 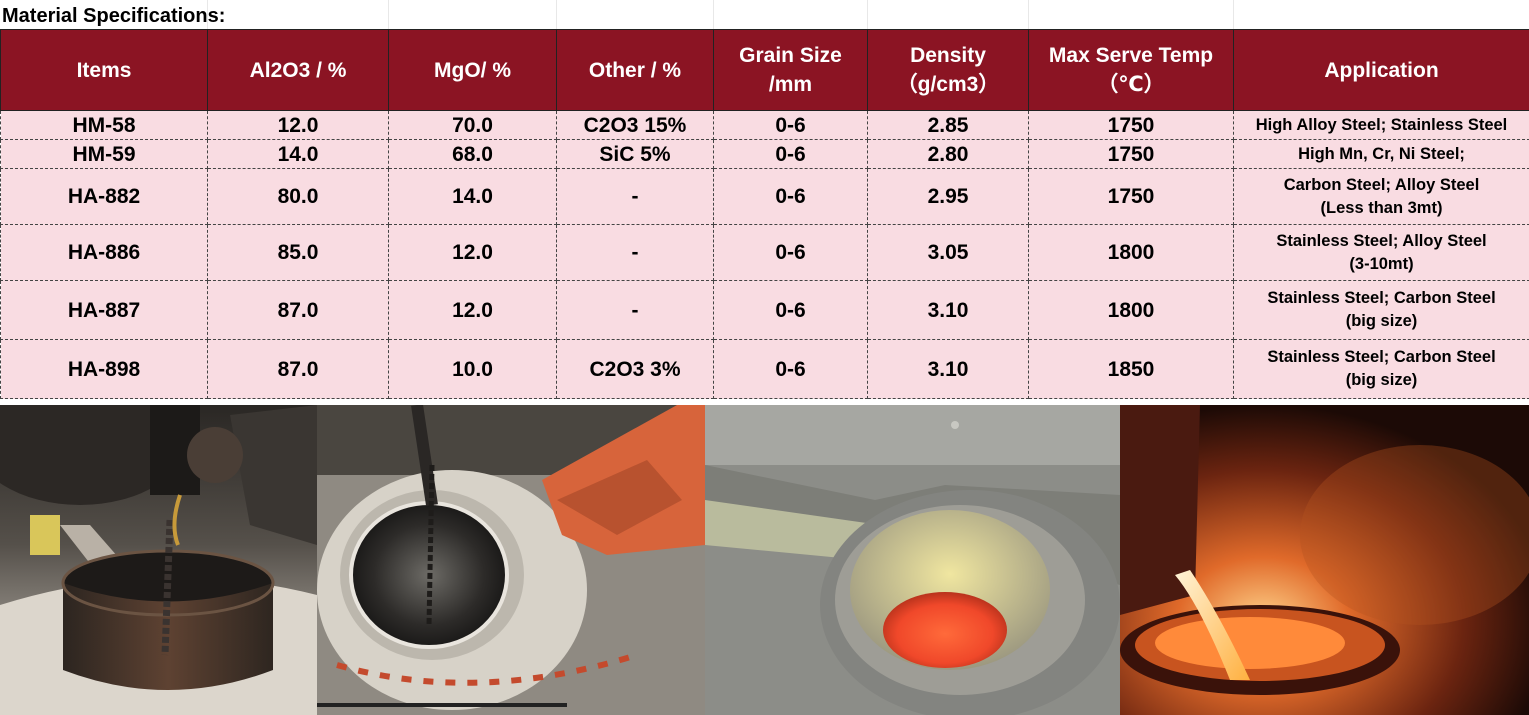 What do you see at coordinates (104, 369) in the screenshot?
I see `cell-item: HA-898` at bounding box center [104, 369].